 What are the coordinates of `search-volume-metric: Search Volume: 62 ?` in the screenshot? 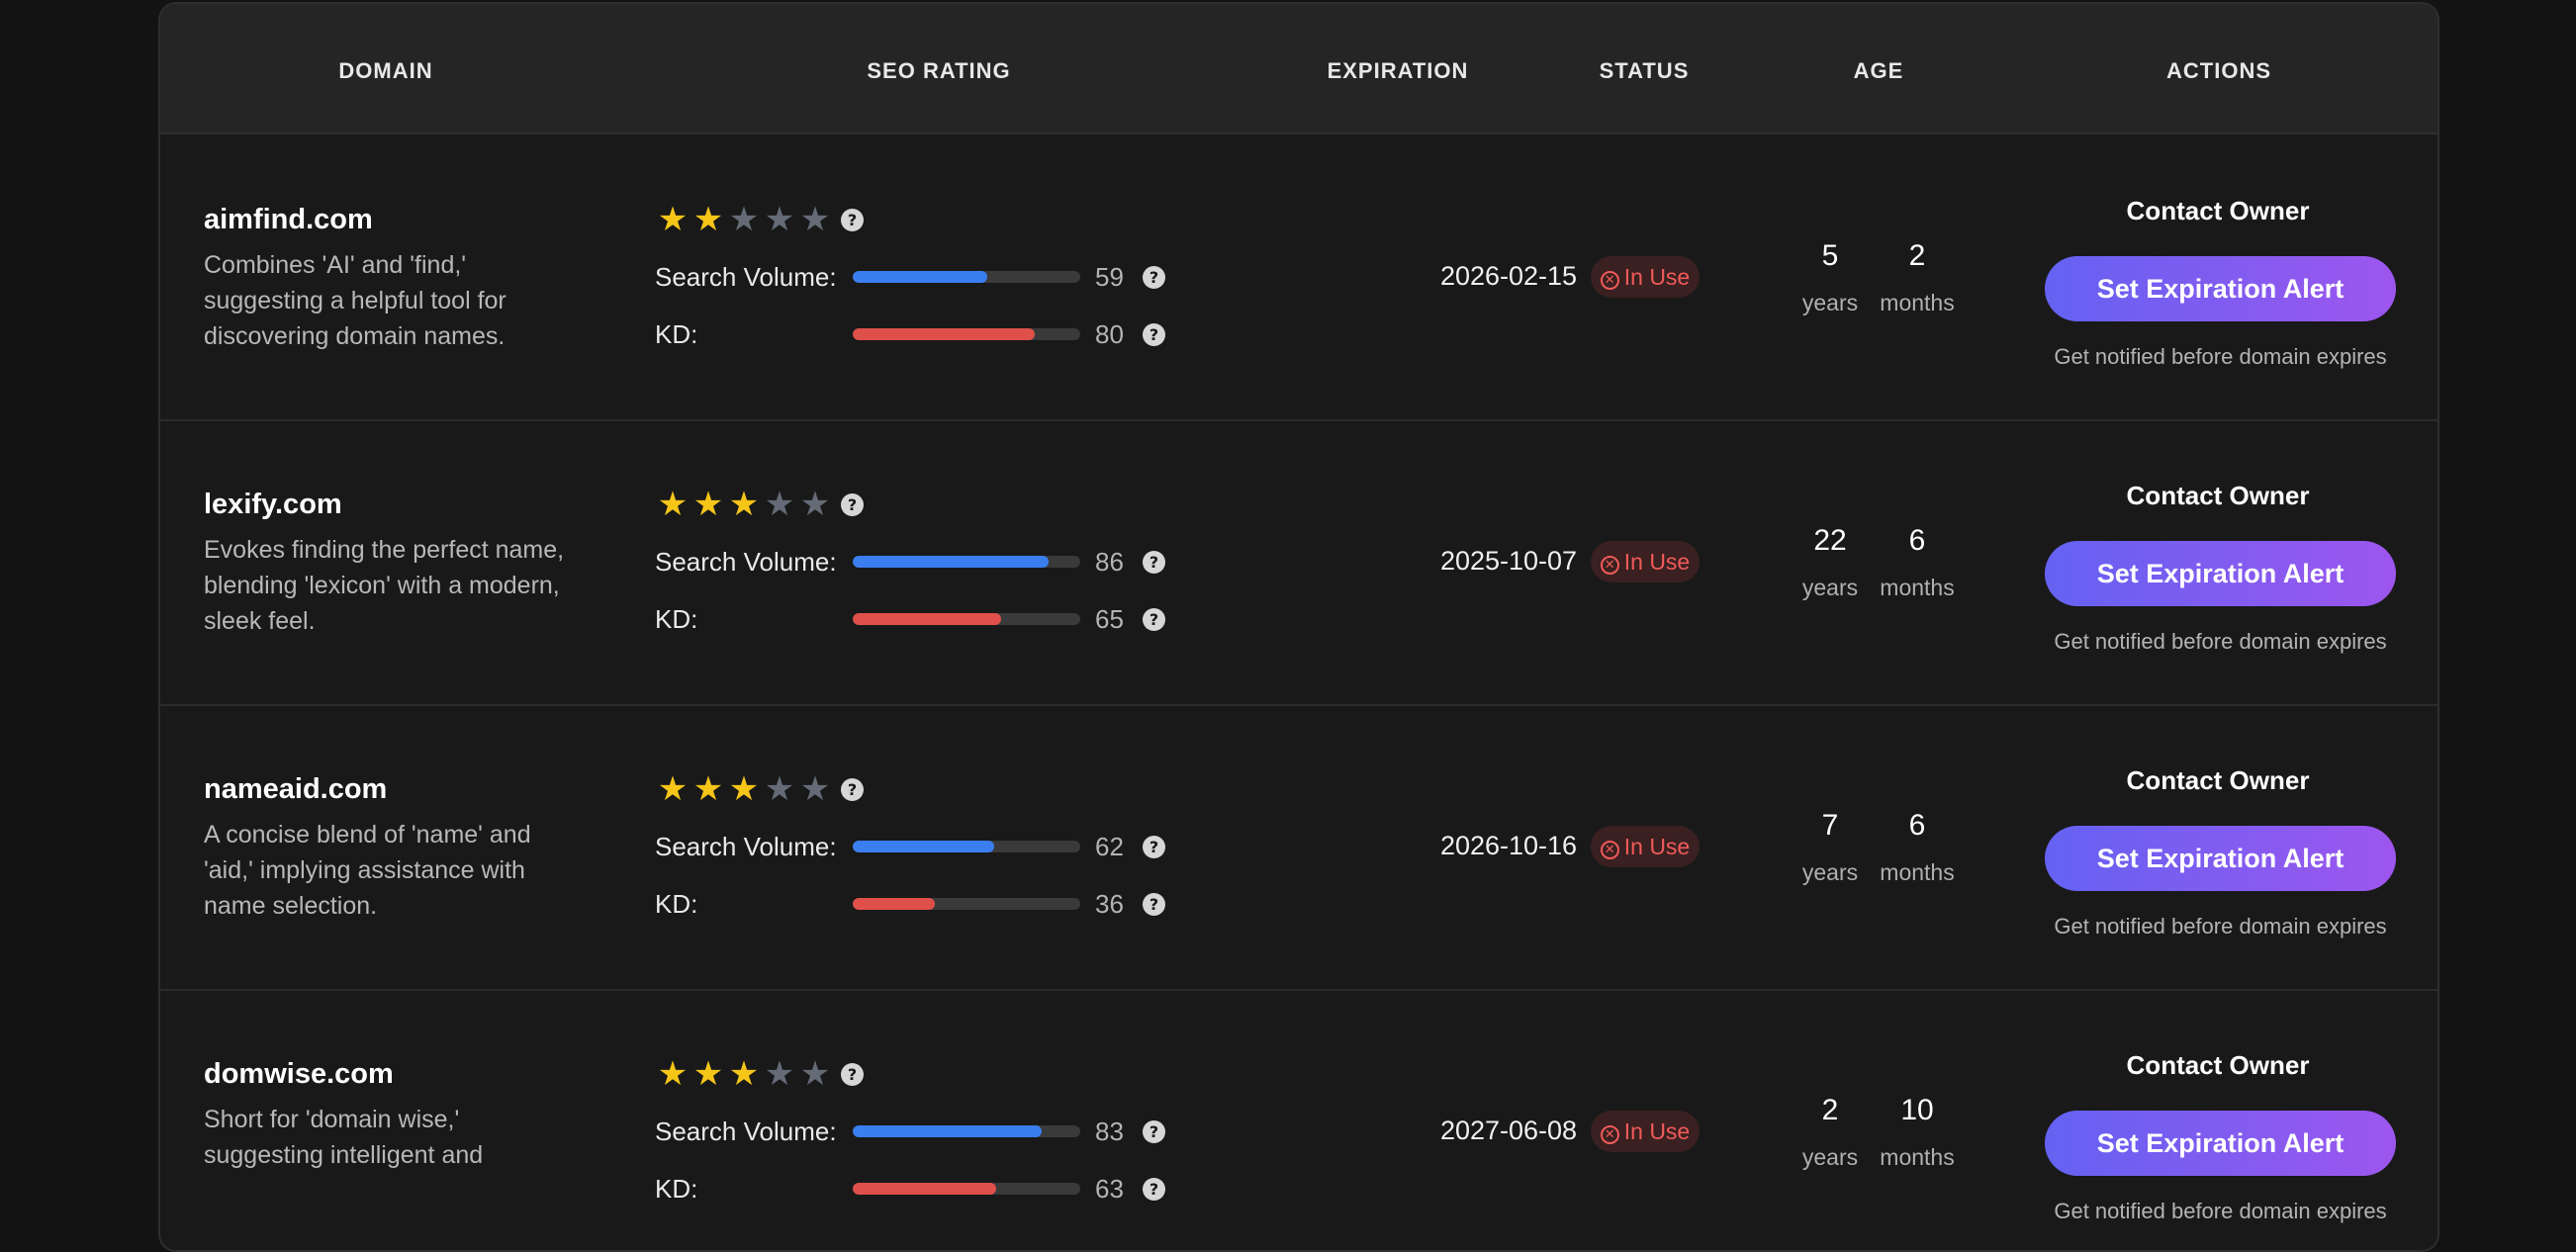 It's located at (910, 846).